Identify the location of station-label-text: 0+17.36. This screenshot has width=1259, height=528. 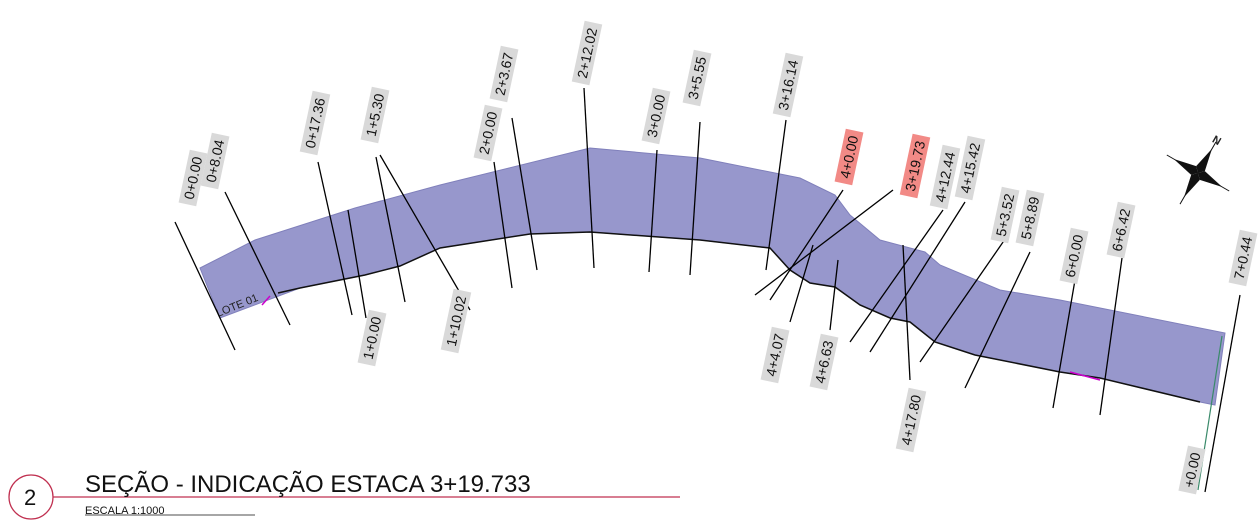
(315, 122).